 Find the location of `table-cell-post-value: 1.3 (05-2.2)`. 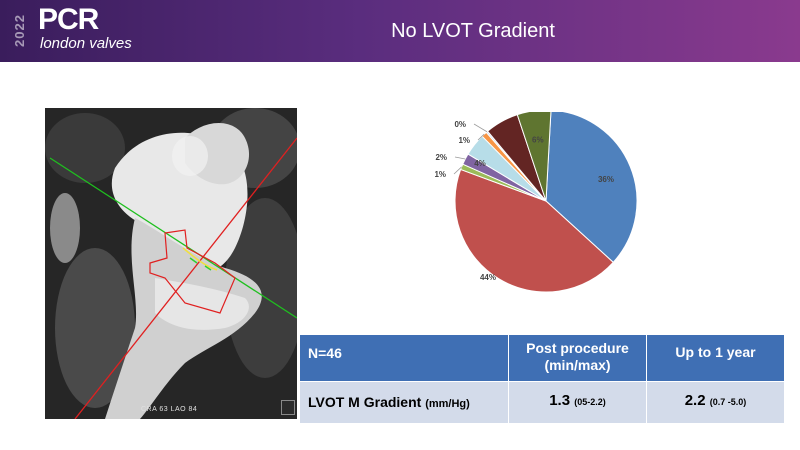

table-cell-post-value: 1.3 (05-2.2) is located at coordinates (577, 402).